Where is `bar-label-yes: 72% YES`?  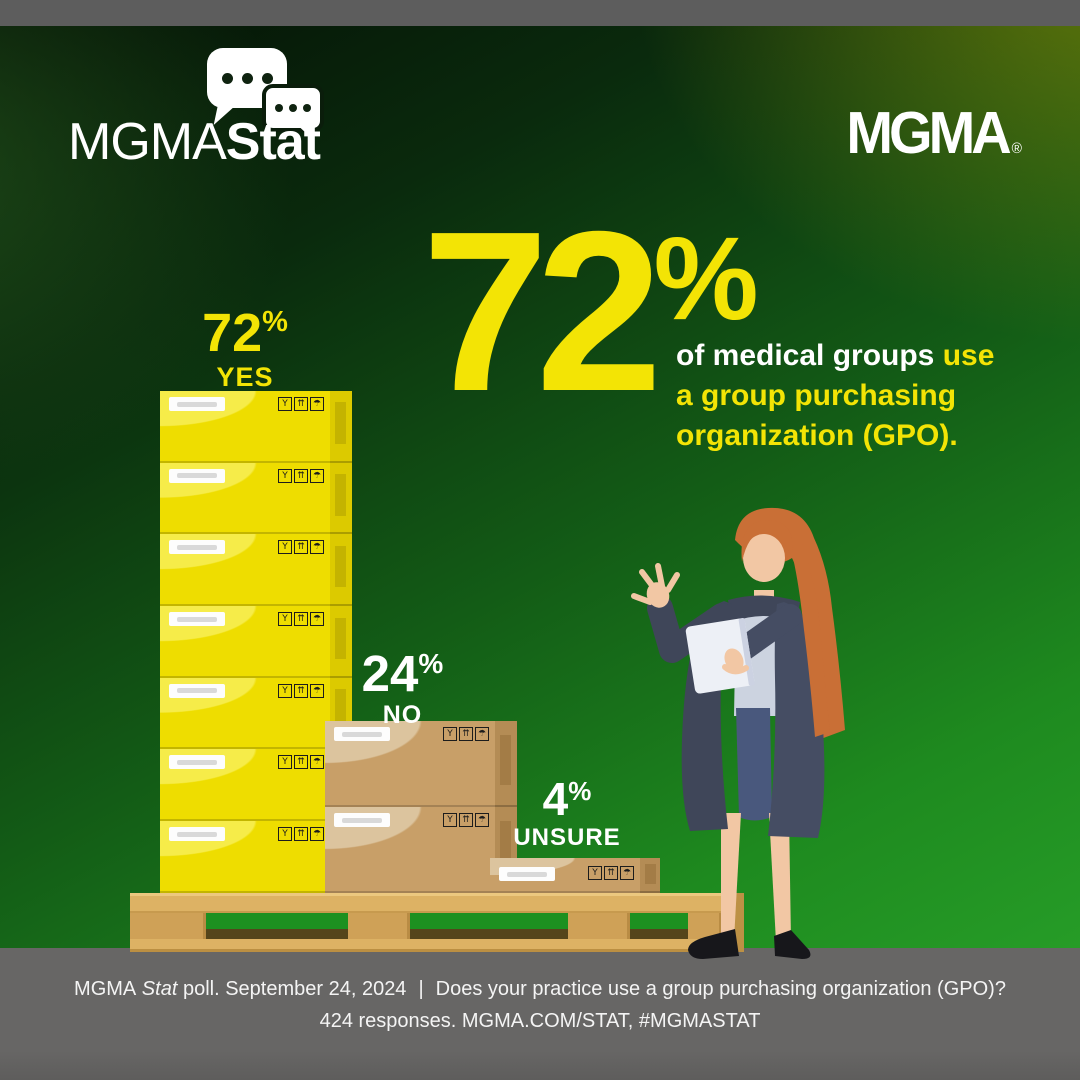
bar-label-yes: 72% YES is located at coordinates (245, 349).